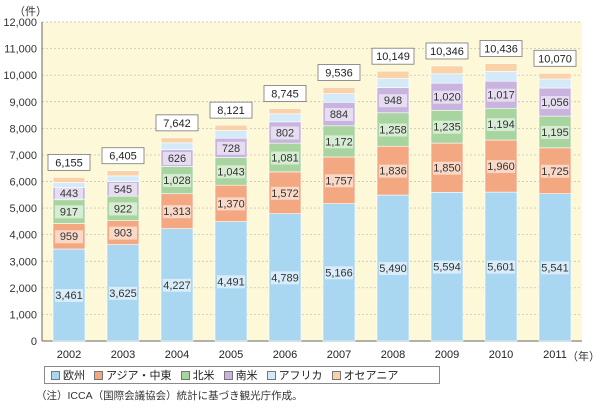 The height and width of the screenshot is (409, 600). I want to click on data-label: 5,166, so click(339, 273).